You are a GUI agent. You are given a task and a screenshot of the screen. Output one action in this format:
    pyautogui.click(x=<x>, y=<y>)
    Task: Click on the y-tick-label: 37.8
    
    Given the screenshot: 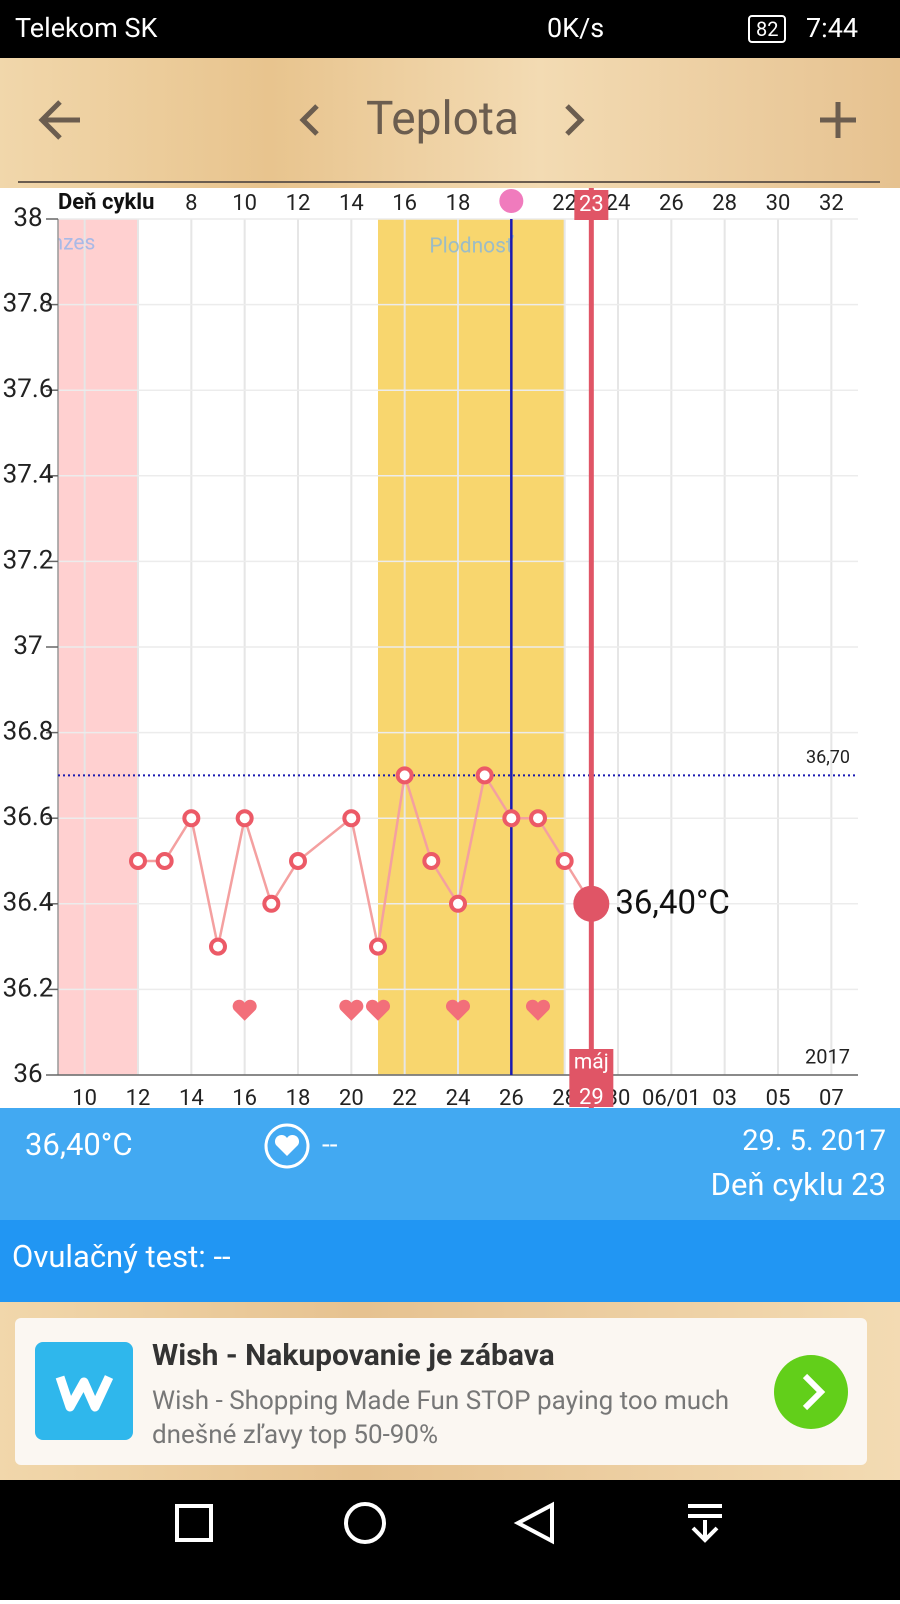 What is the action you would take?
    pyautogui.click(x=28, y=303)
    